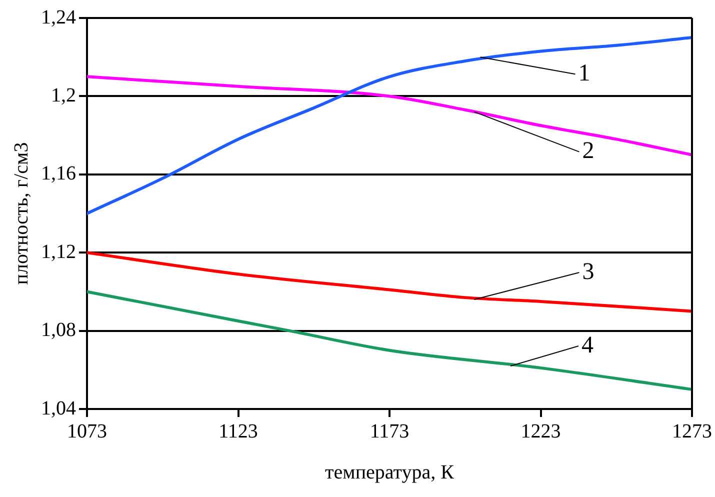  Describe the element at coordinates (87, 431) in the screenshot. I see `x-tick-label: 1073` at that location.